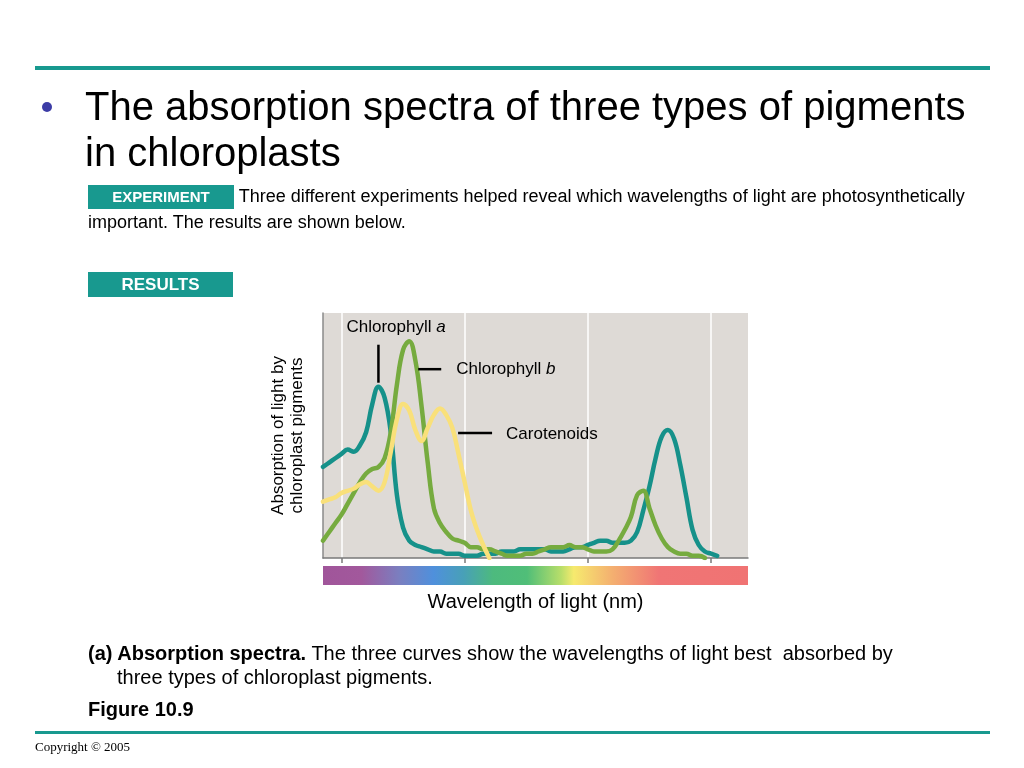 This screenshot has width=1024, height=768. Describe the element at coordinates (83, 746) in the screenshot. I see `text: Copyright © 2005` at that location.